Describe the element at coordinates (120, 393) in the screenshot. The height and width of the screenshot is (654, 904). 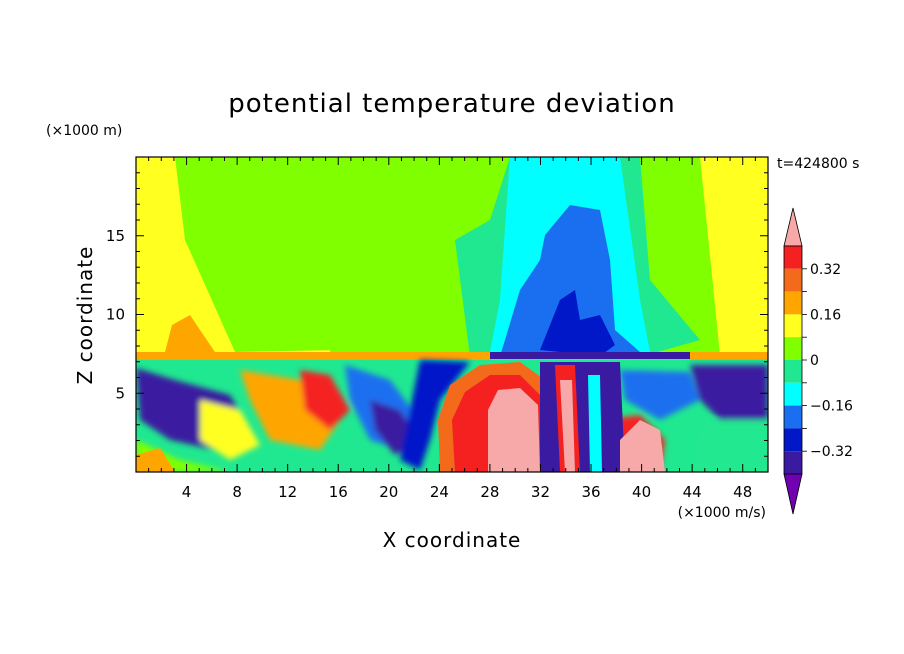
I see `y-tick-label: 5` at that location.